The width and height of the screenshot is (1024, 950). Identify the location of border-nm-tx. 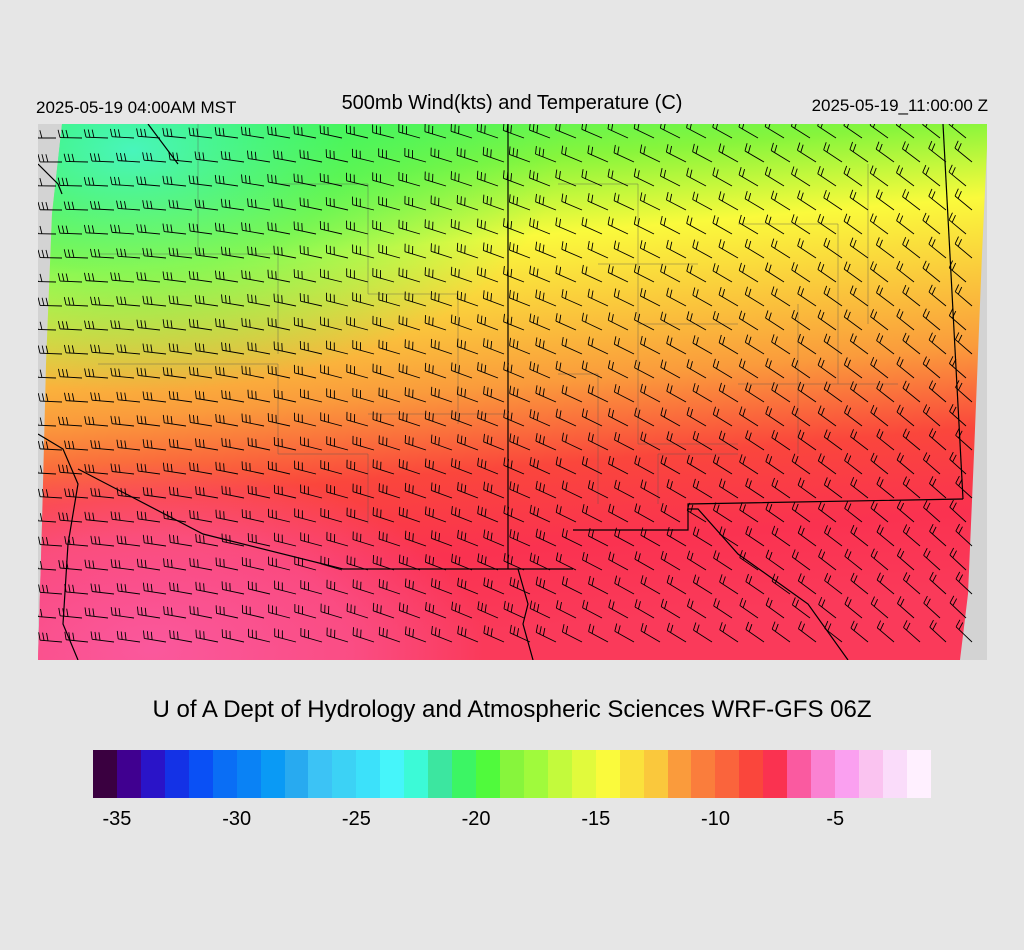
(711, 584).